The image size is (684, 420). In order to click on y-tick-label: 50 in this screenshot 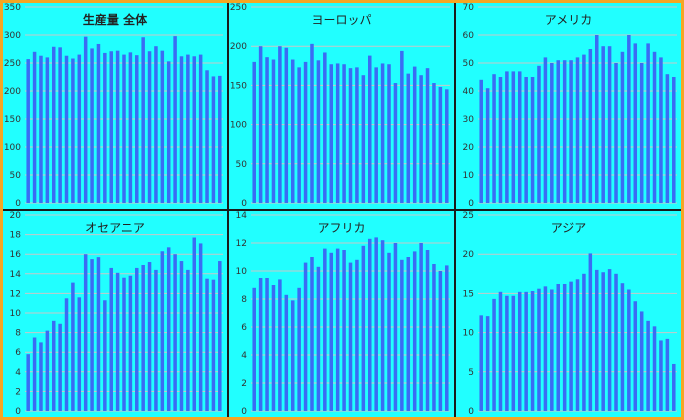, I will do `click(16, 176)`.